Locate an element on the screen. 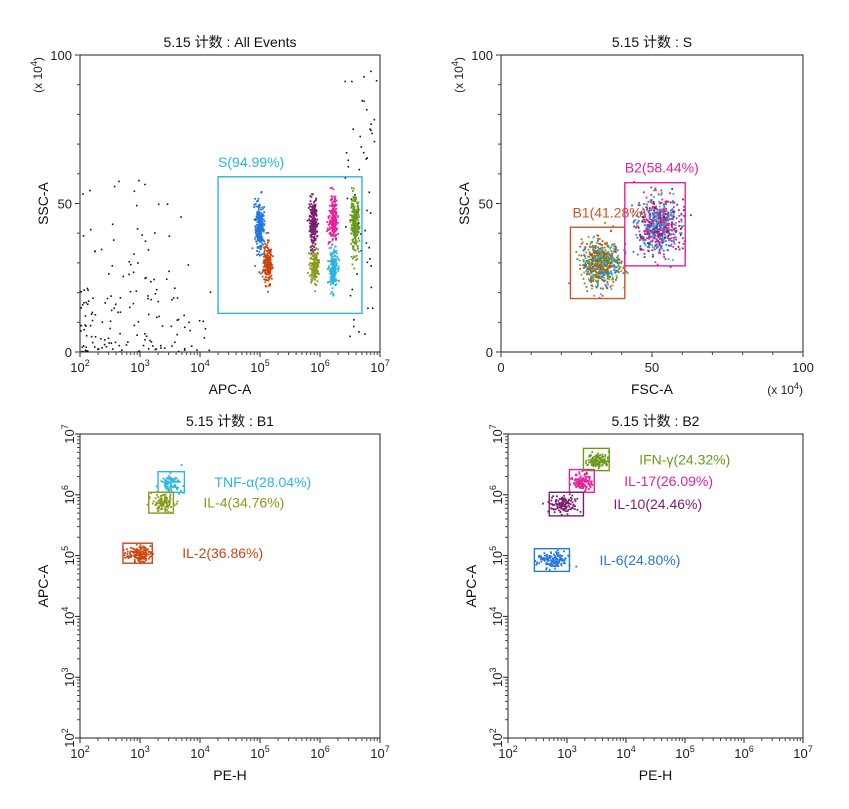  x-tick-label: 100 is located at coordinates (803, 367).